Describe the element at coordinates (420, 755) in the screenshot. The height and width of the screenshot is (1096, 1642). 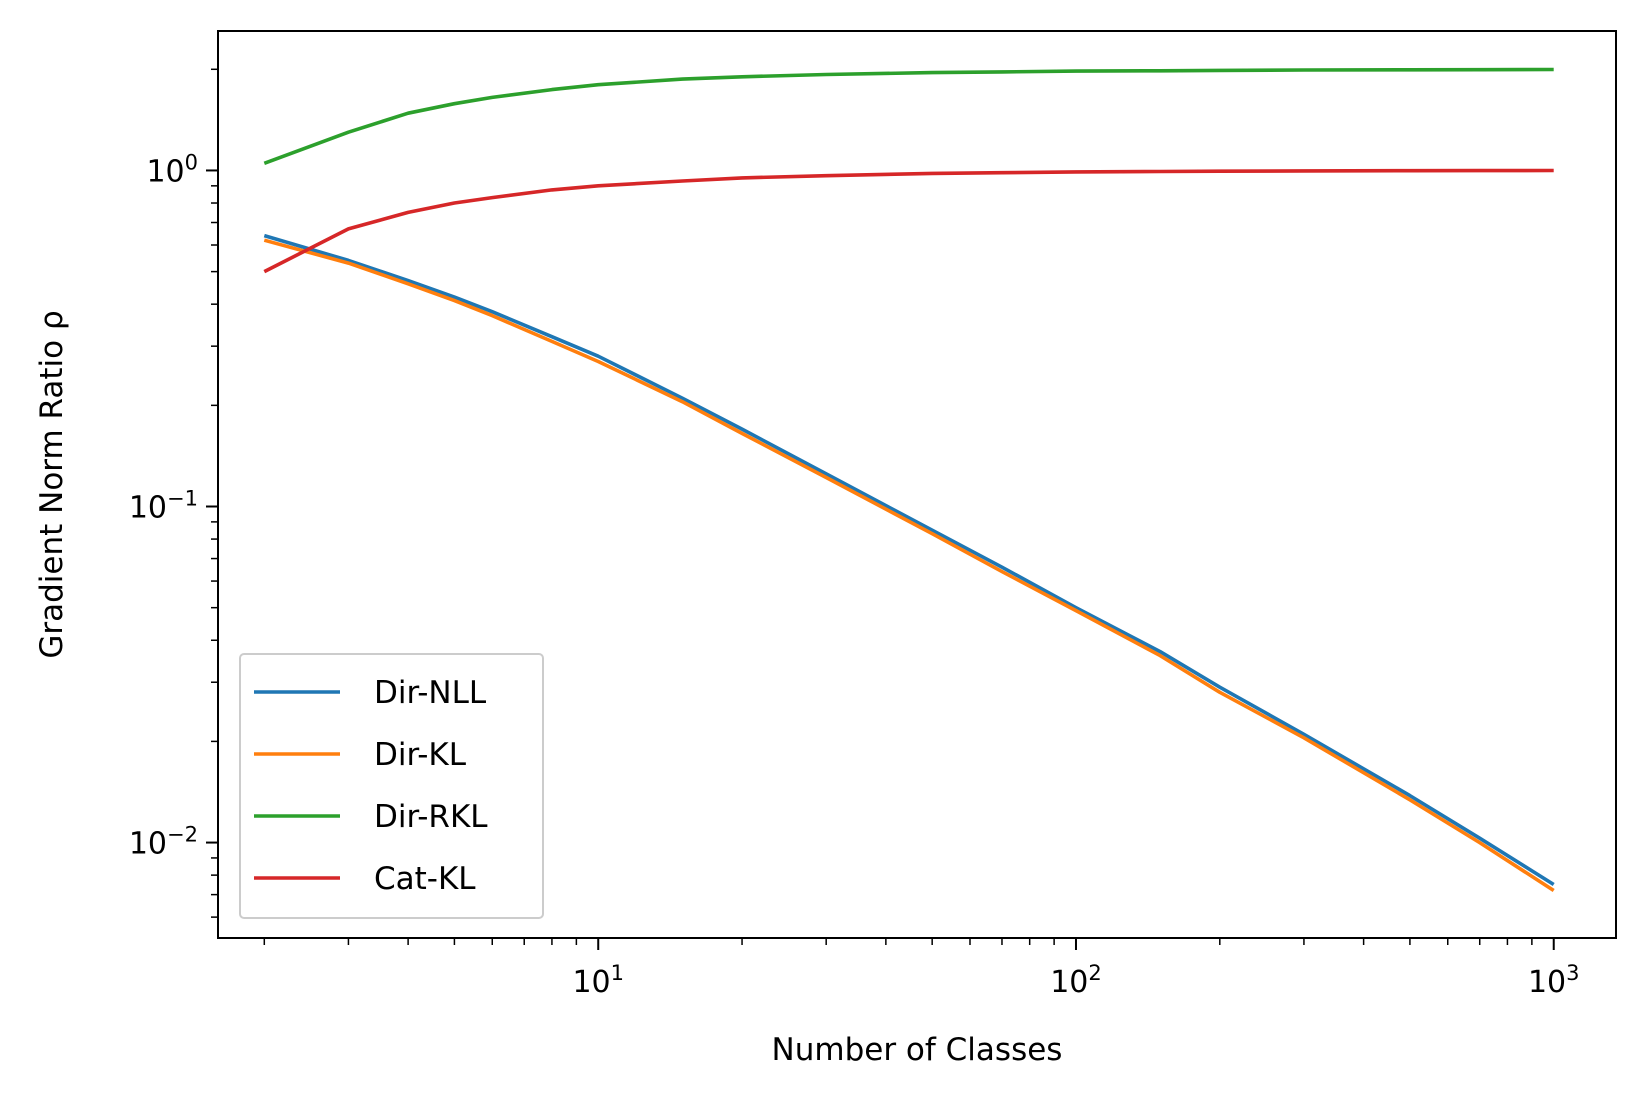
I see `legend-label: Dir-KL` at that location.